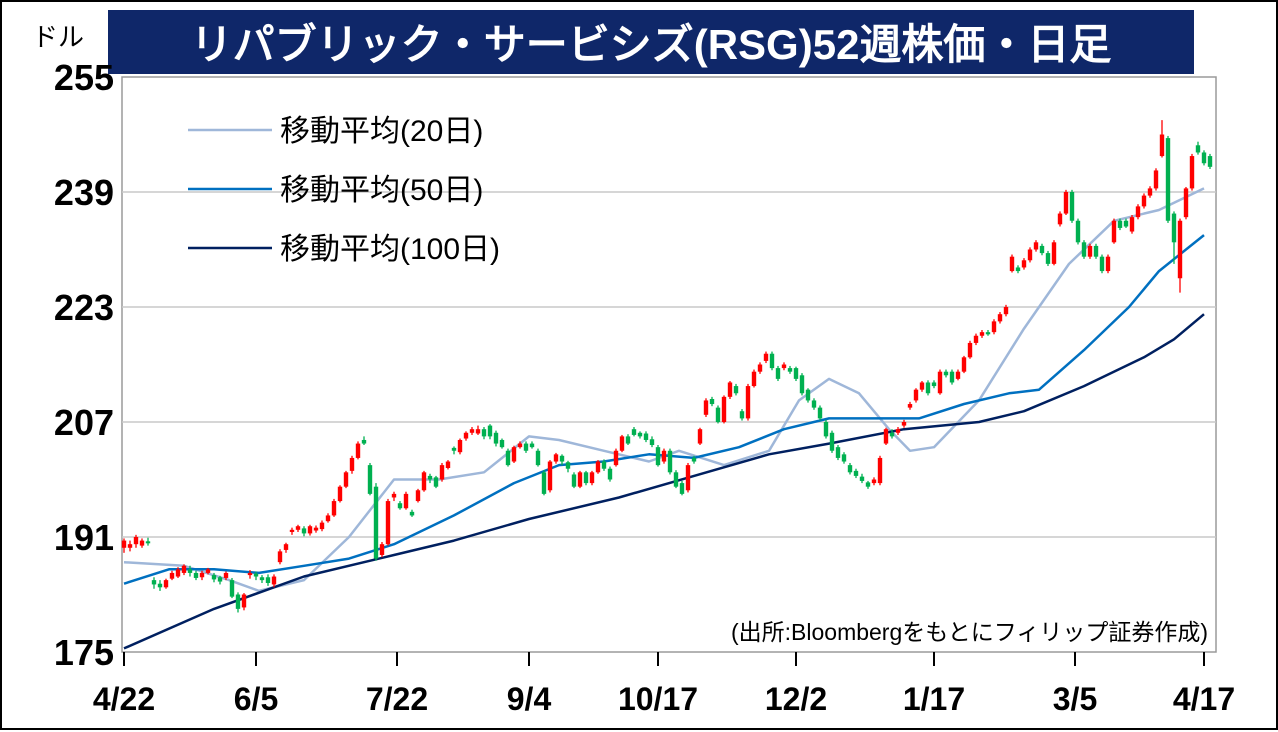  I want to click on source-note: (出所:Bloombergをもとにフィリップ証券作成), so click(969, 632).